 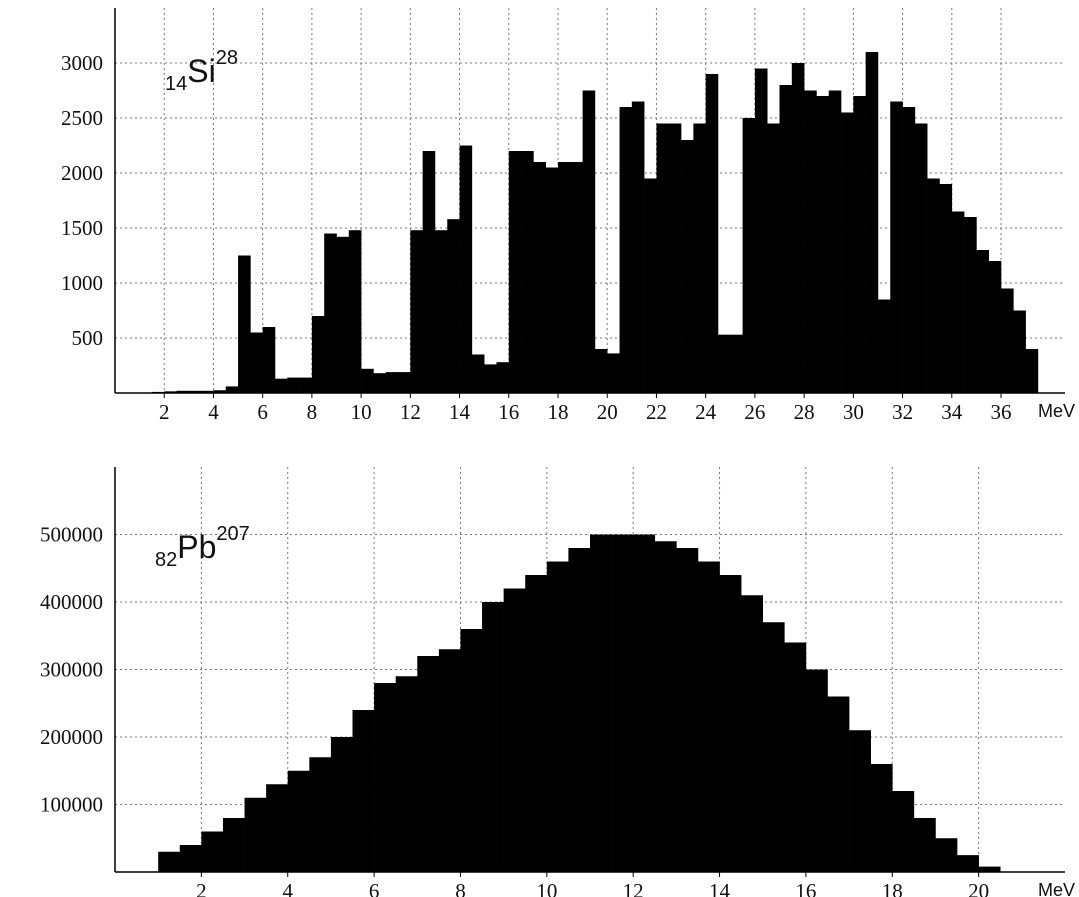 I want to click on x-tick-label: 32, so click(x=902, y=412).